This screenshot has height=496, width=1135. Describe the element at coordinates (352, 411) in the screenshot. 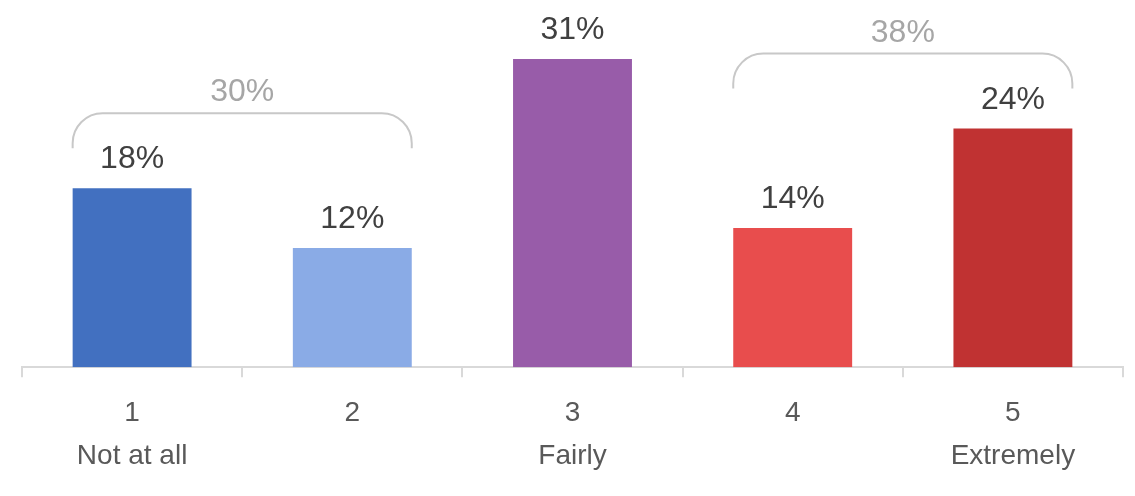

I see `x-tick-label: 2` at that location.